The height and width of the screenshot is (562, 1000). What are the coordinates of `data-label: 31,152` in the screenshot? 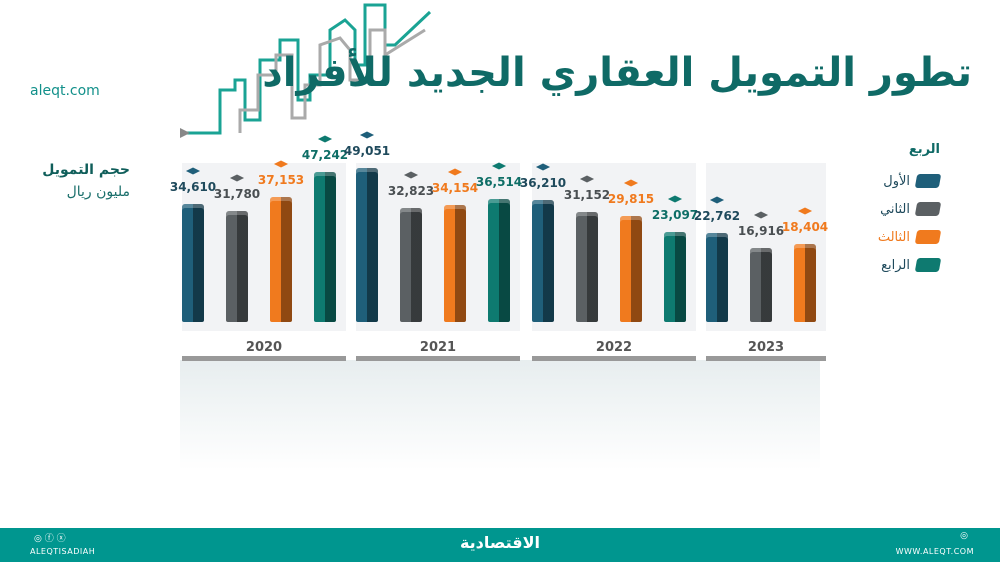 It's located at (587, 195).